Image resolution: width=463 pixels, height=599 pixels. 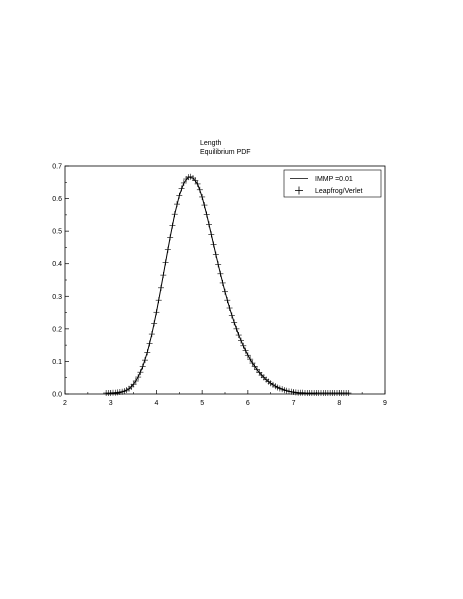 What do you see at coordinates (299, 190) in the screenshot?
I see `legend-plus-swatch` at bounding box center [299, 190].